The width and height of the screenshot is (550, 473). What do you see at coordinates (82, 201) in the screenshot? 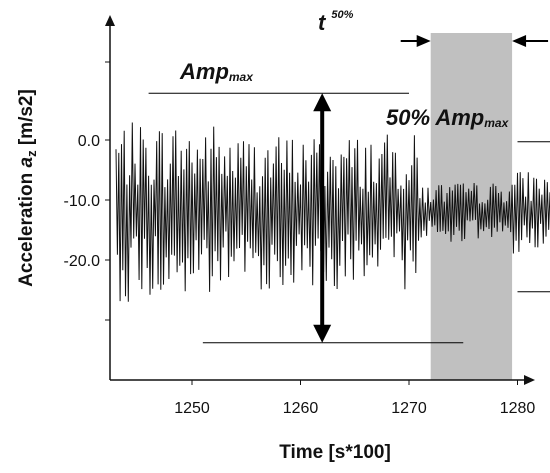
I see `y-tick-label: -10.0` at bounding box center [82, 201].